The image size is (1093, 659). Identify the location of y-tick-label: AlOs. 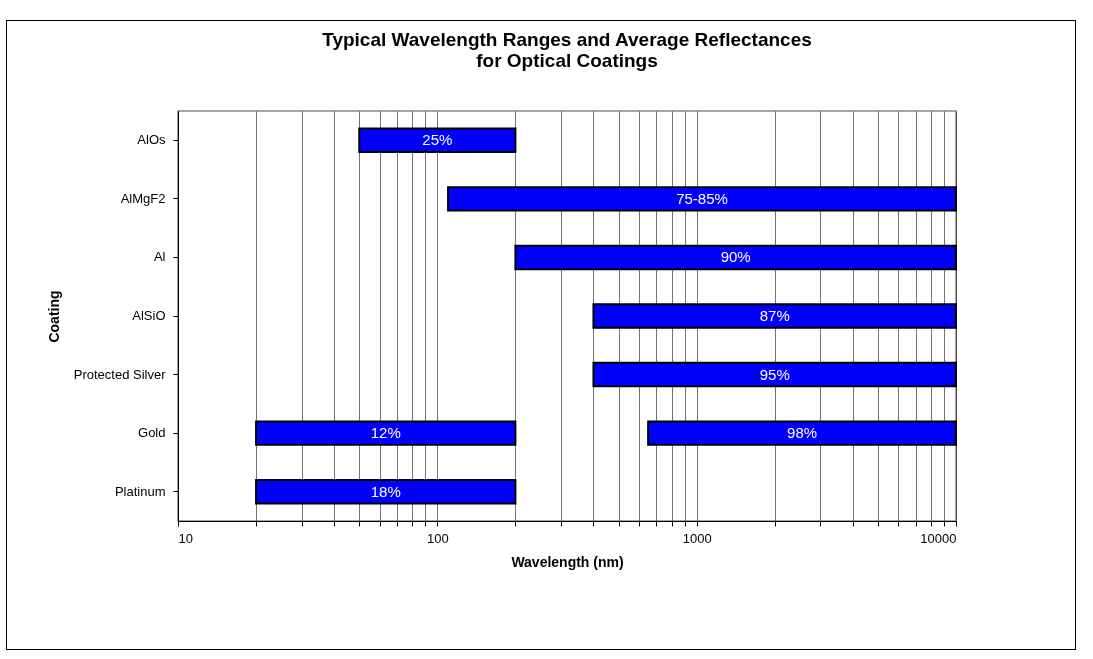
(151, 140).